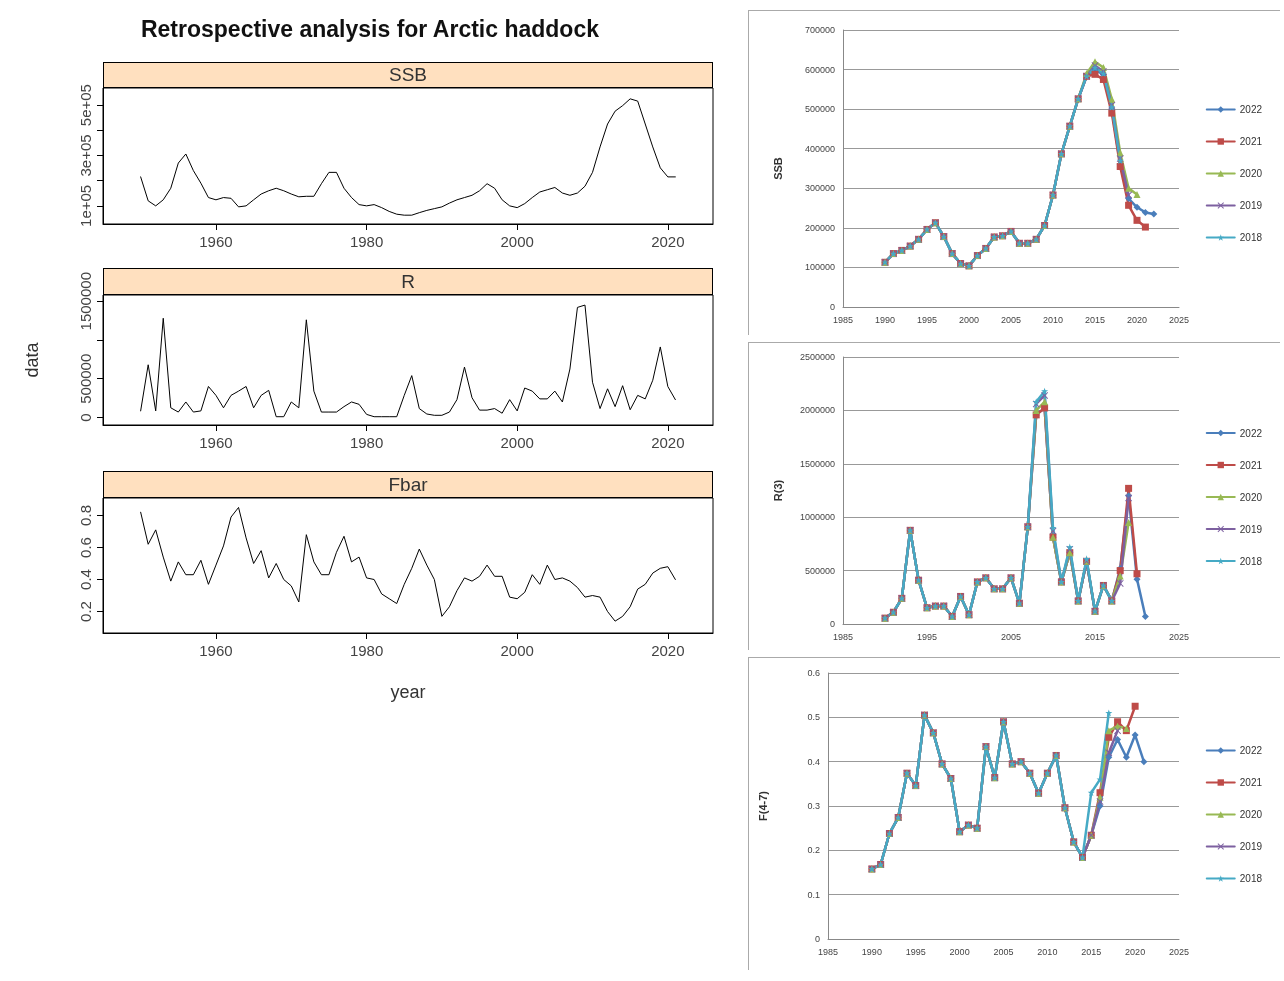 This screenshot has height=981, width=1284. Describe the element at coordinates (817, 410) in the screenshot. I see `y-tick-label: 2000000` at that location.